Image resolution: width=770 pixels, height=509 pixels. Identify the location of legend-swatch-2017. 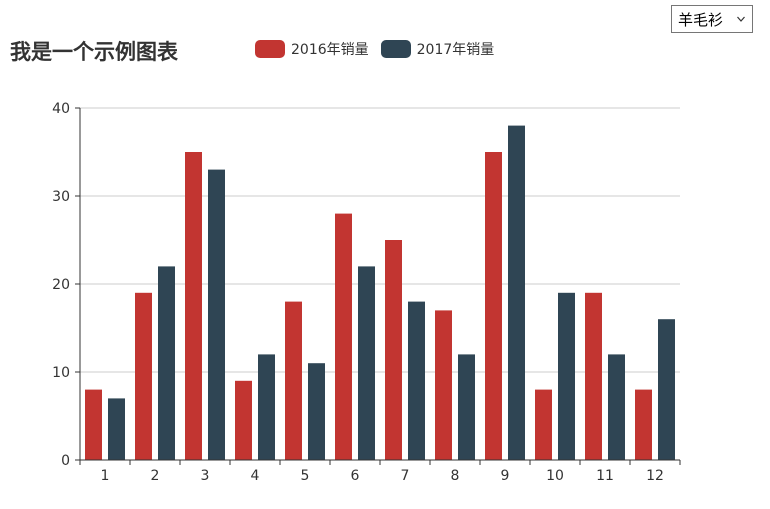
(395, 49).